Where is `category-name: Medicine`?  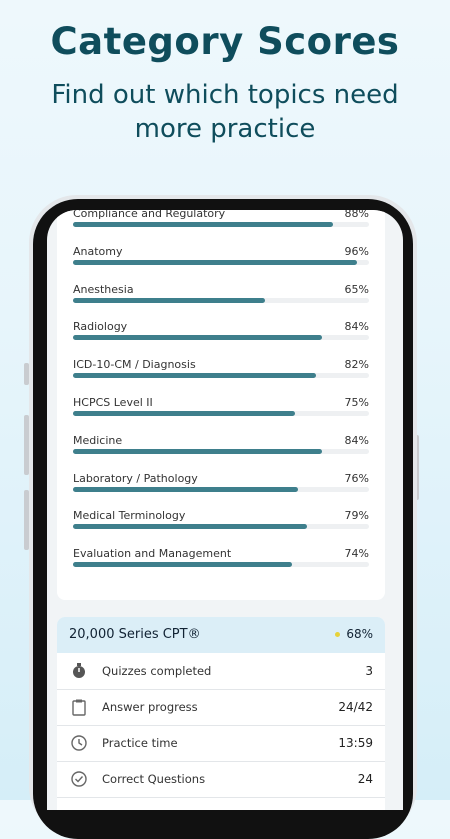 category-name: Medicine is located at coordinates (98, 440).